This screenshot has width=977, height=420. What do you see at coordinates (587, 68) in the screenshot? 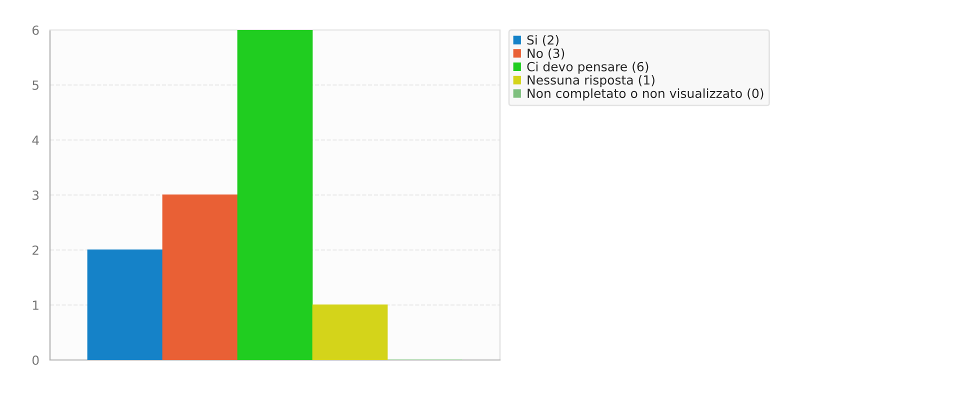
I see `legend-label: Ci devo pensare (6)` at bounding box center [587, 68].